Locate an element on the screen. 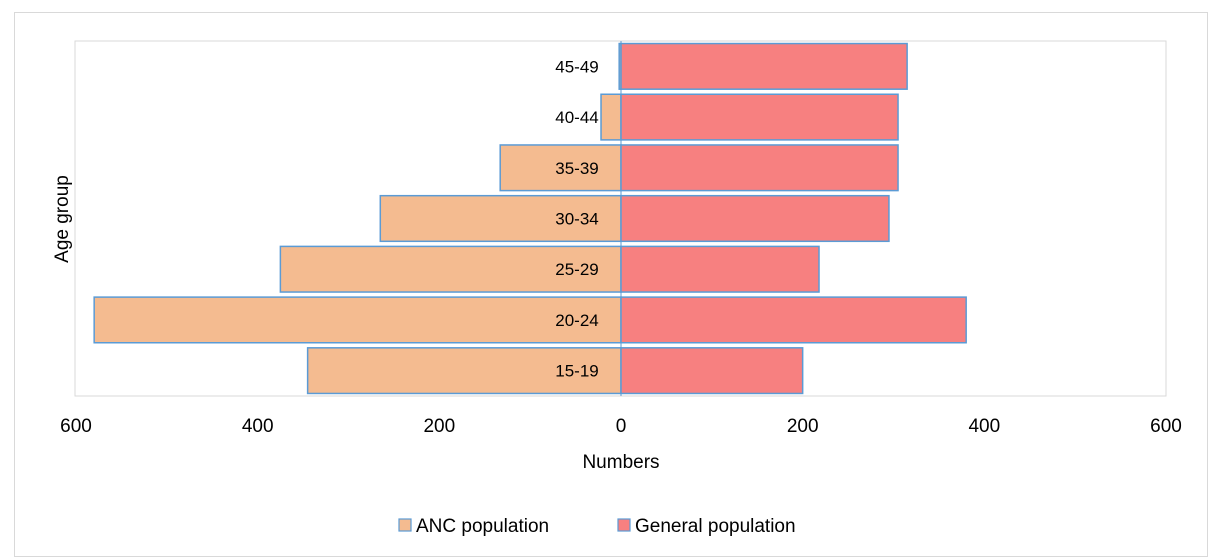 The image size is (1220, 559). legend-swatch-anc is located at coordinates (405, 525).